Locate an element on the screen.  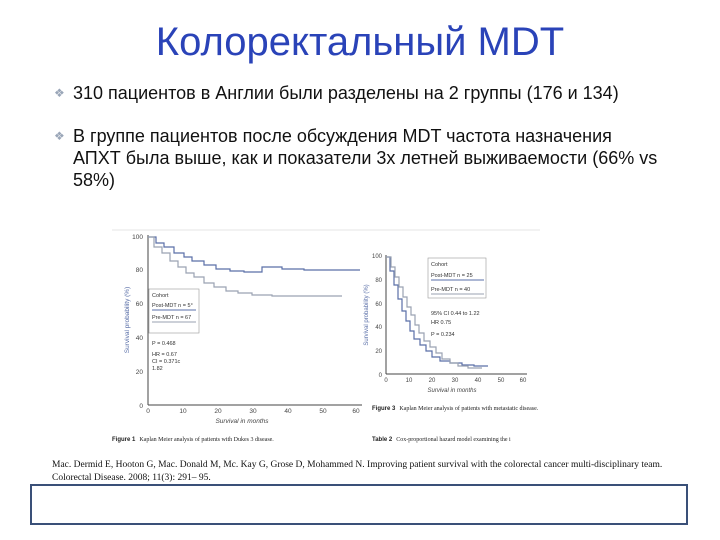
legend-pre: Pre-MDT n = 67 is located at coordinates (171, 318).